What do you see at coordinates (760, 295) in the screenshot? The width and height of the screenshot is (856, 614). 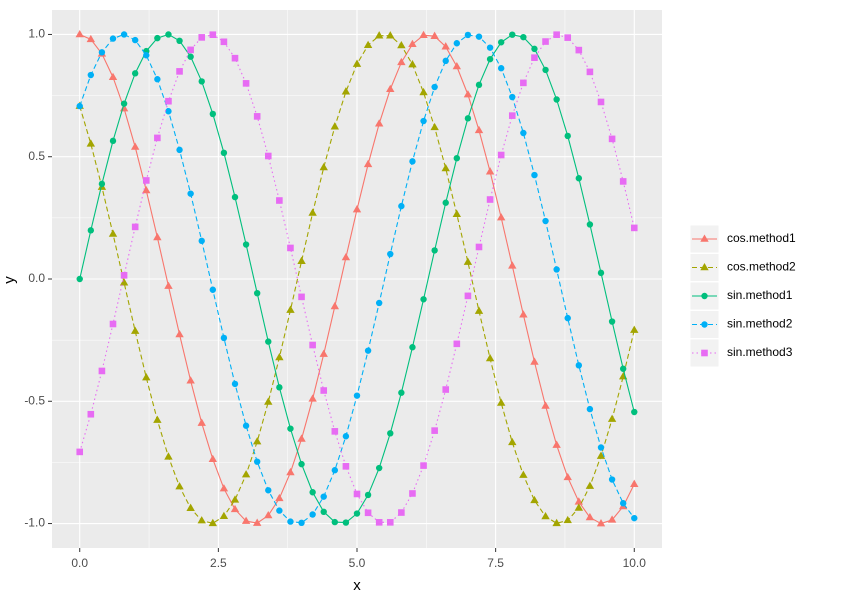 I see `legend-label: sin.method1` at bounding box center [760, 295].